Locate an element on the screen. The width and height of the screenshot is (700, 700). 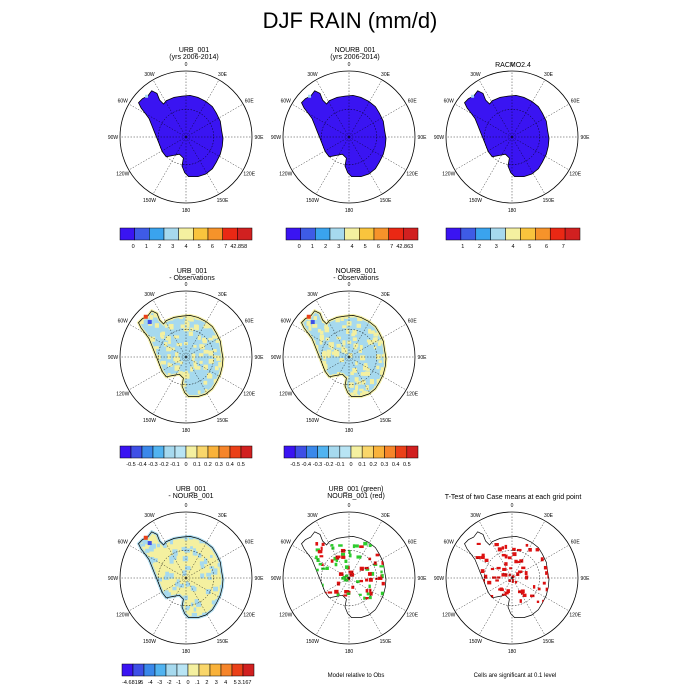
longitude-label: 30W is located at coordinates (312, 516).